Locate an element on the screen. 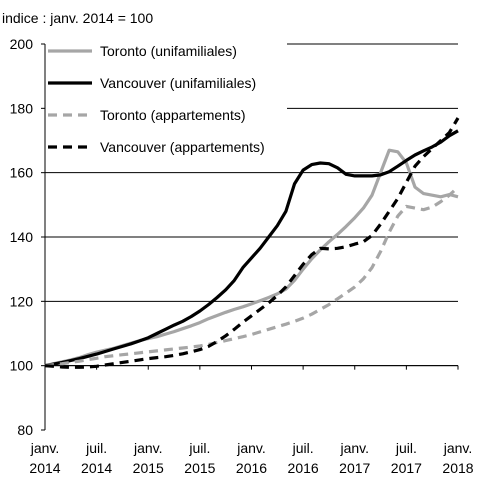 This screenshot has width=486, height=485. y-tick-label: 100 is located at coordinates (22, 366).